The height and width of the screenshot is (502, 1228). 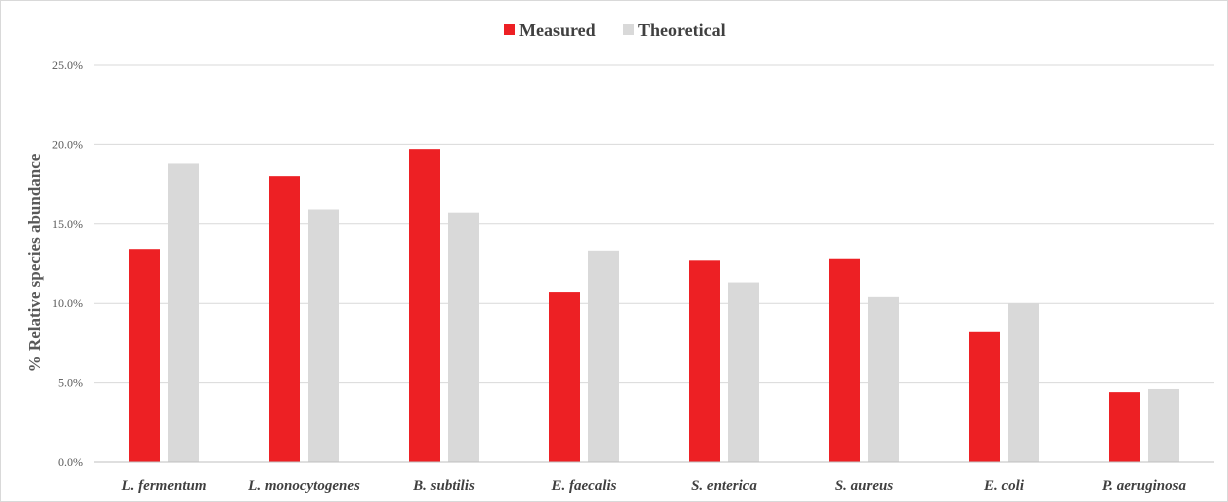 I want to click on x-tick-label: B. subtilis, so click(x=443, y=486).